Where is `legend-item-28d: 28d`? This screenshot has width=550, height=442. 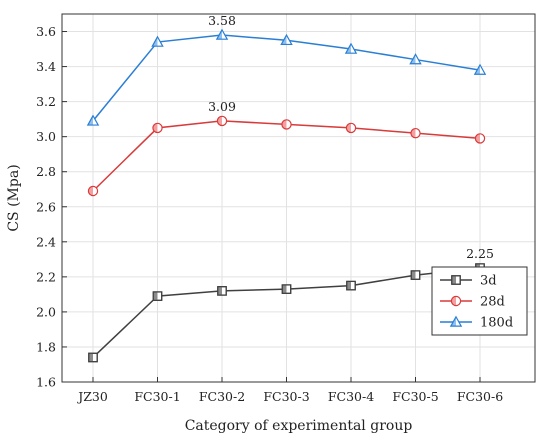
legend-item-28d: 28d is located at coordinates (472, 302).